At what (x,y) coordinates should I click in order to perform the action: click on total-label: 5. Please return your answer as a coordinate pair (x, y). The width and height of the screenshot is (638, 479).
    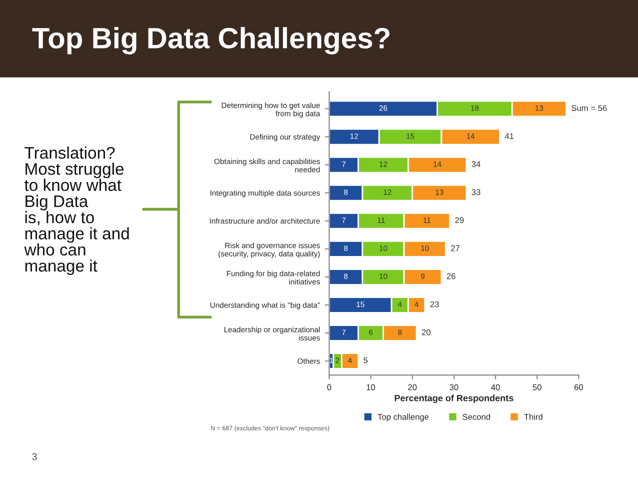
    Looking at the image, I should click on (366, 360).